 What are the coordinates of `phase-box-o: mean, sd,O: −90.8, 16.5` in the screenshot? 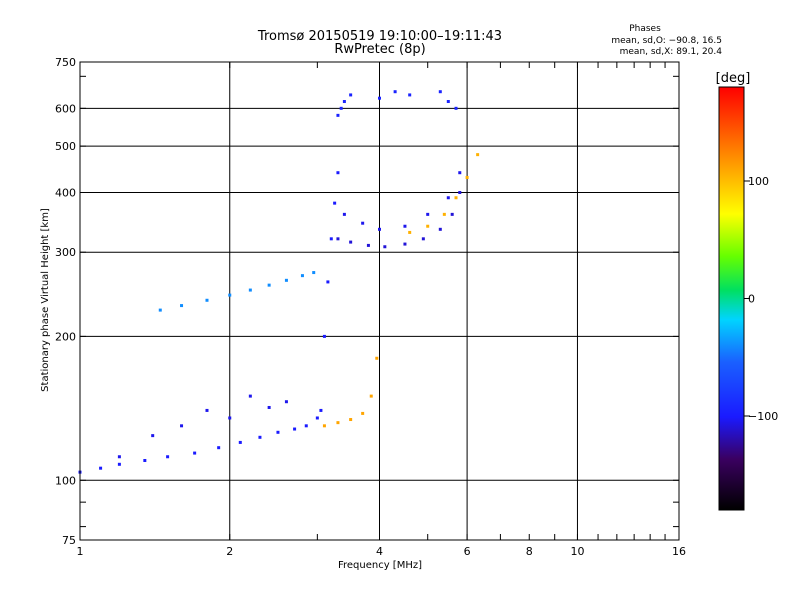 It's located at (666, 41).